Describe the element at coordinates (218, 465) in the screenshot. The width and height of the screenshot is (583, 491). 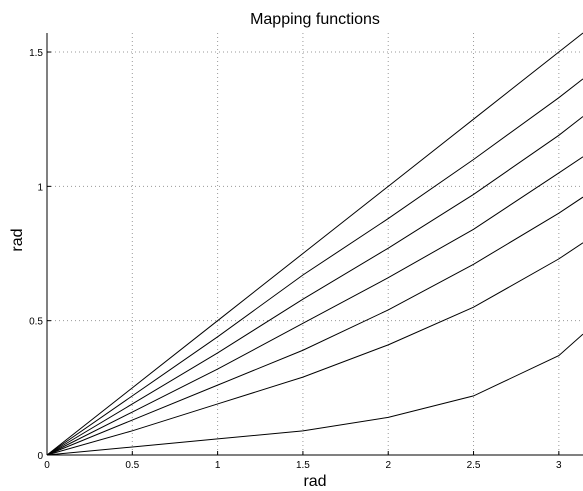
I see `x-tick-label: 1` at that location.